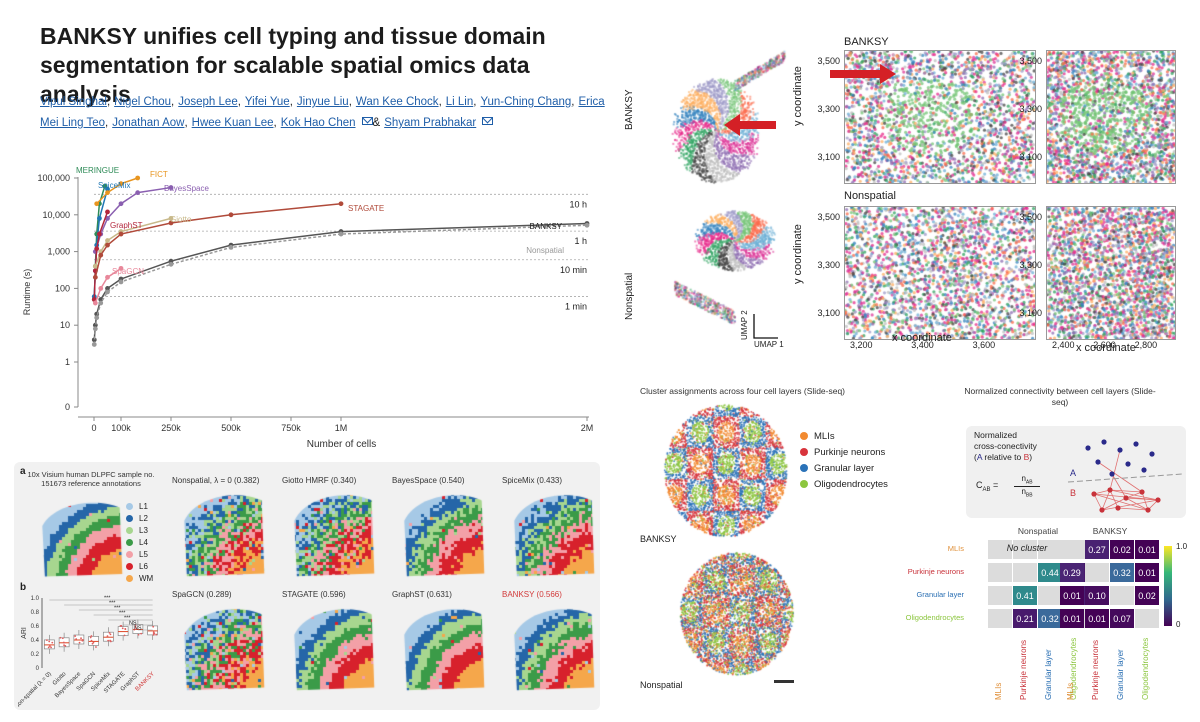 The image size is (1200, 722). What do you see at coordinates (139, 542) in the screenshot?
I see `layer-legend: L1 L2 L3 L4 L5 L6 WM` at bounding box center [139, 542].